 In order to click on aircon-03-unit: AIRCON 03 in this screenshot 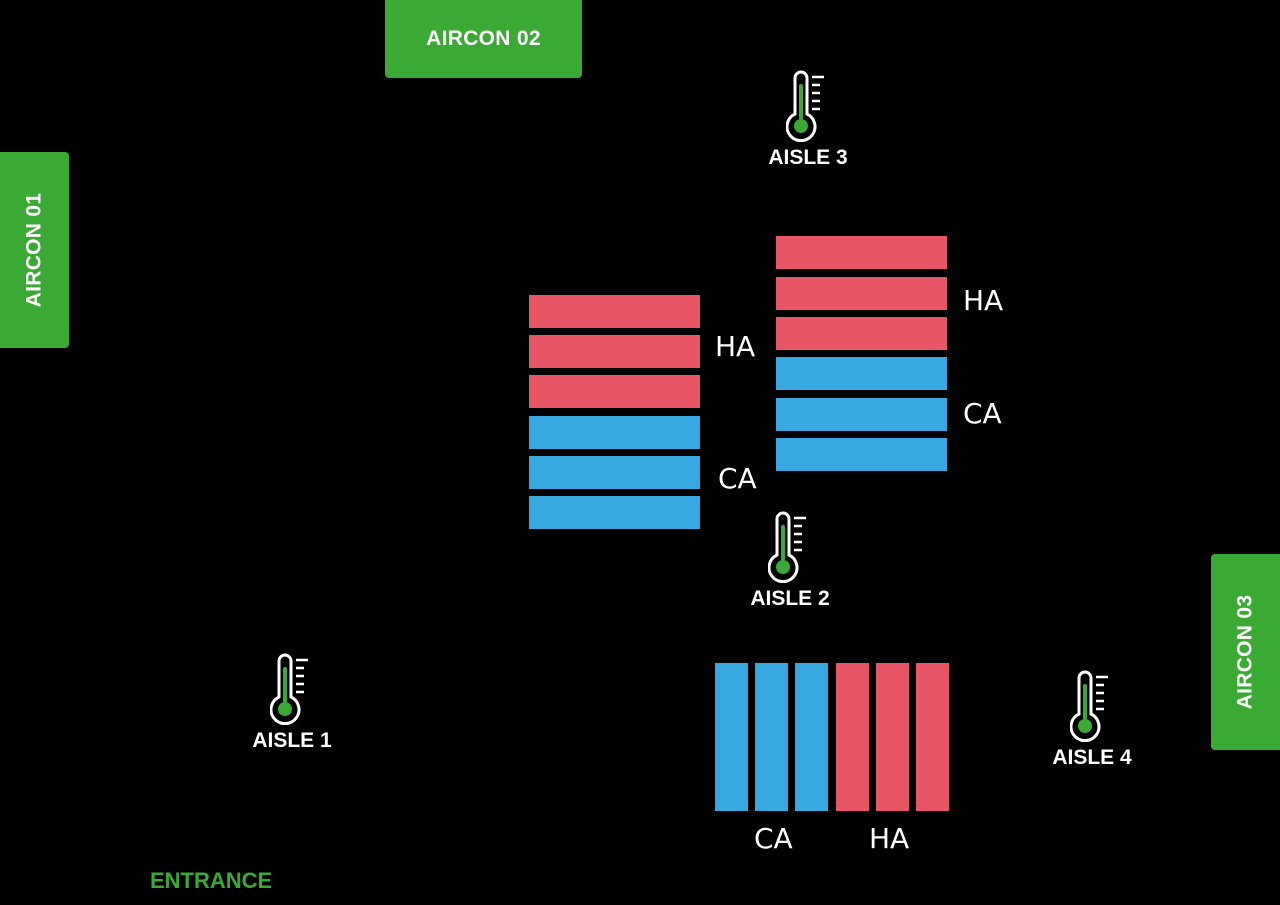, I will do `click(1245, 652)`.